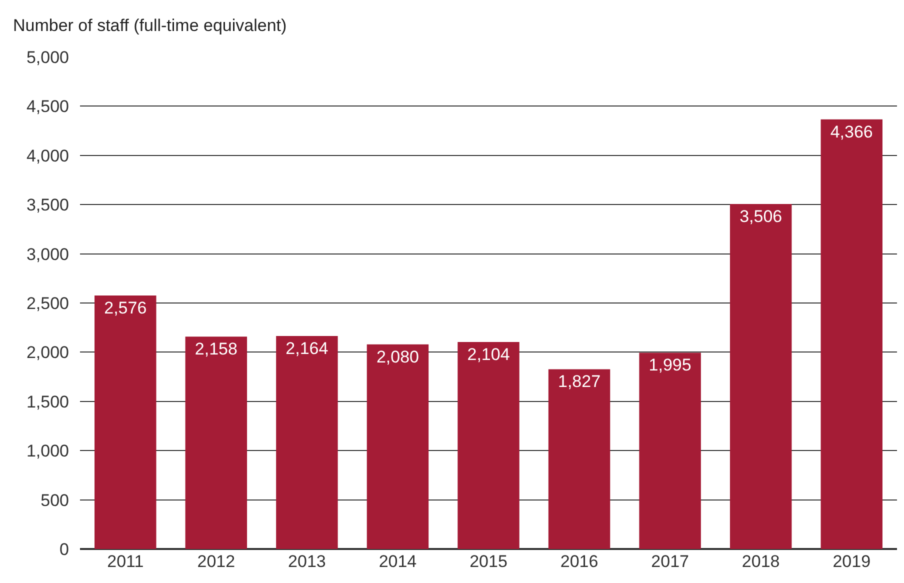 This screenshot has width=904, height=583. What do you see at coordinates (670, 561) in the screenshot?
I see `x-tick-label: 2017` at bounding box center [670, 561].